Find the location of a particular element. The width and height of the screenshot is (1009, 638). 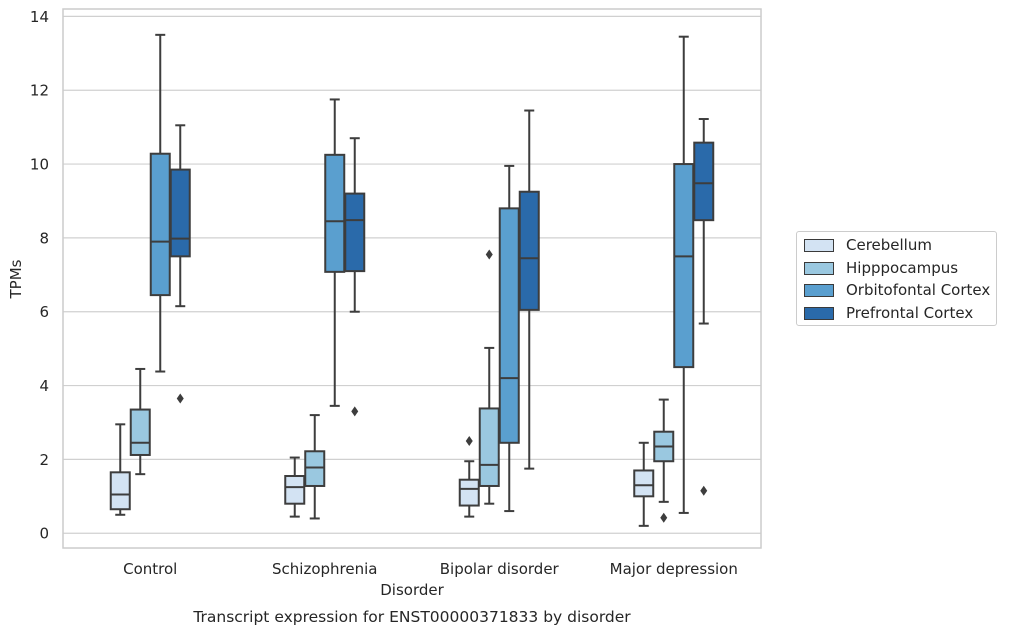

legend-label: Cerebellum is located at coordinates (889, 245).